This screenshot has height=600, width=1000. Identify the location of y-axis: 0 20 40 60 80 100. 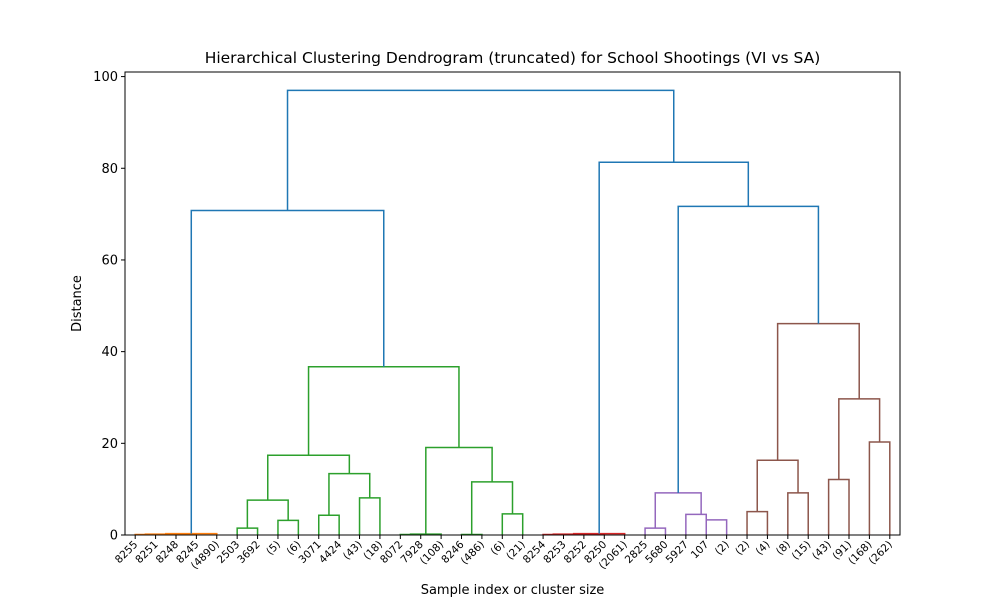
(109, 307).